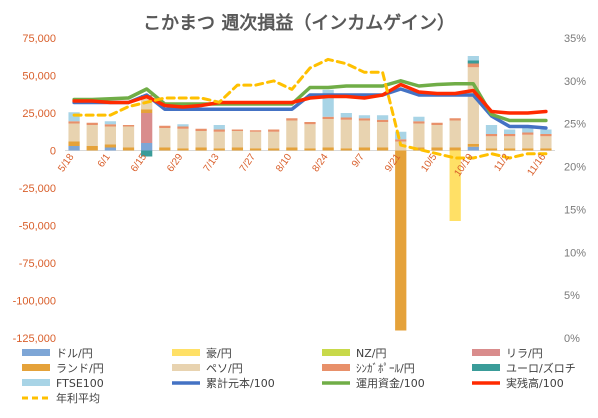 This screenshot has width=598, height=418. Describe the element at coordinates (80, 383) in the screenshot. I see `legend-label: FTSE100` at that location.